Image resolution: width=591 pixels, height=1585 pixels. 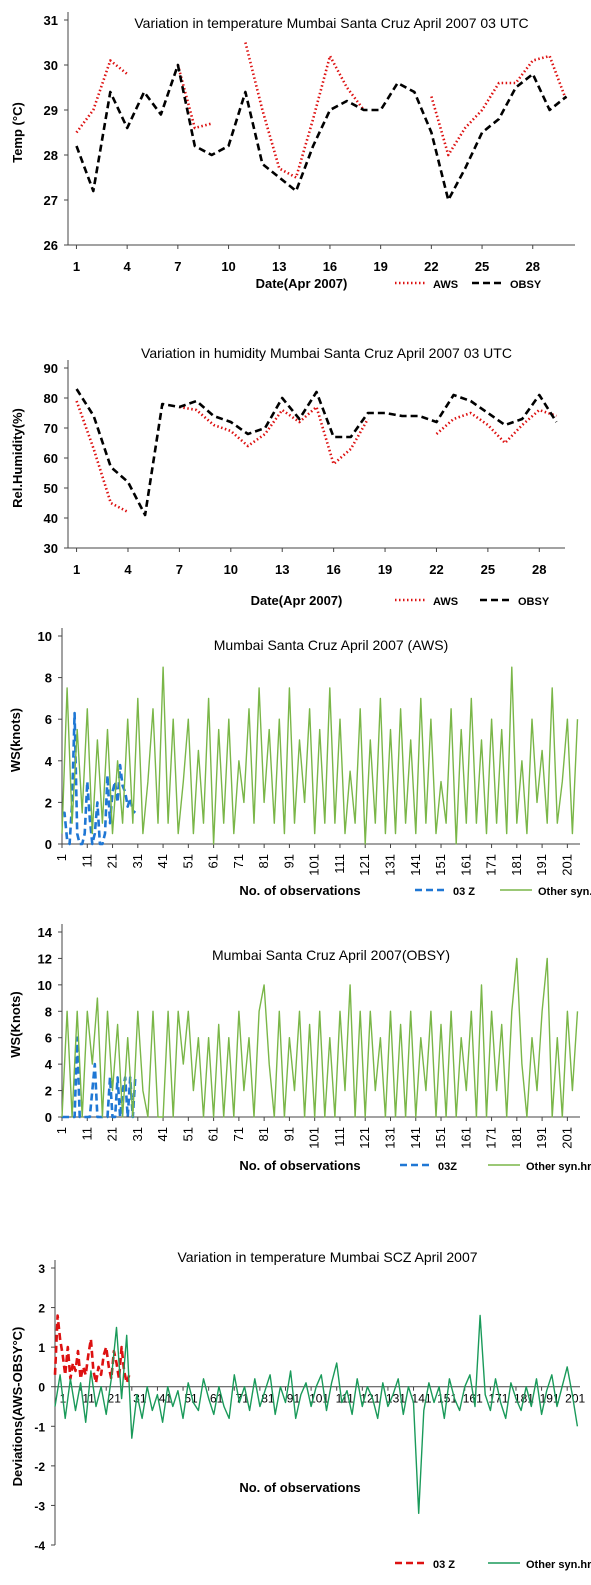 I want to click on y-axis-label: Rel.Humidity(%), so click(x=17, y=458).